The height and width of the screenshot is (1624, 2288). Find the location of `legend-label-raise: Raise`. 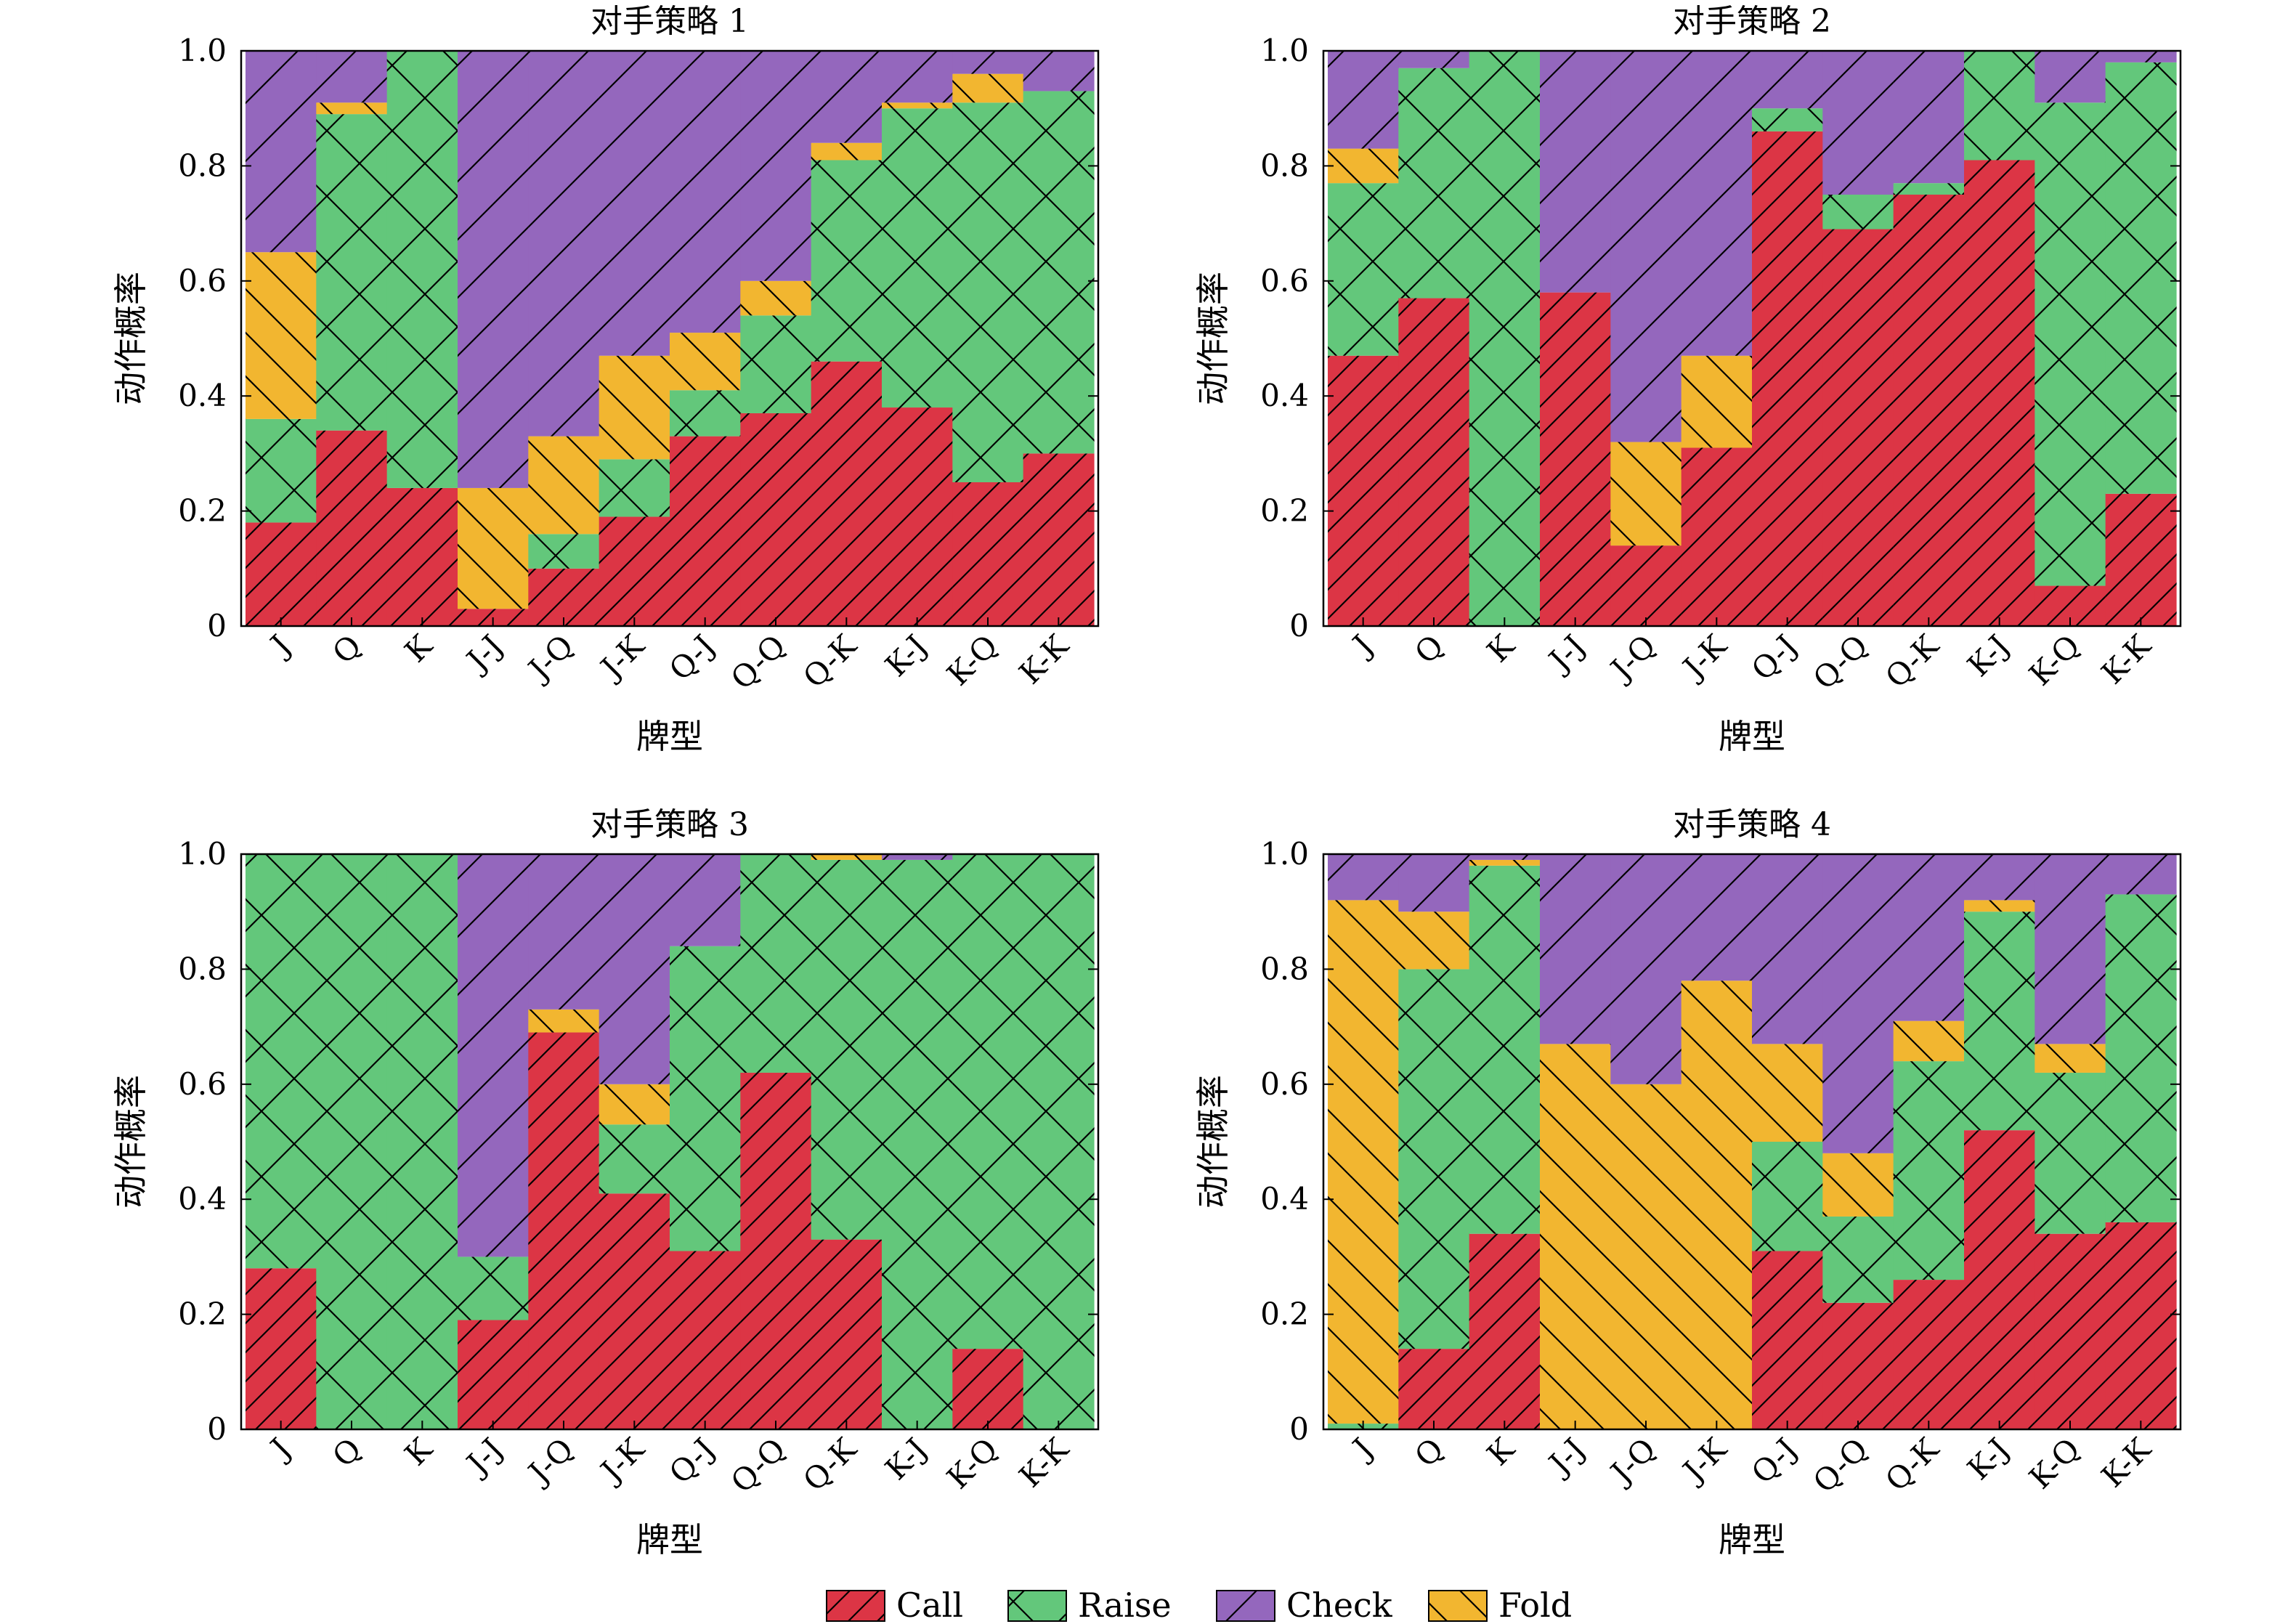

legend-label-raise: Raise is located at coordinates (1125, 1605).